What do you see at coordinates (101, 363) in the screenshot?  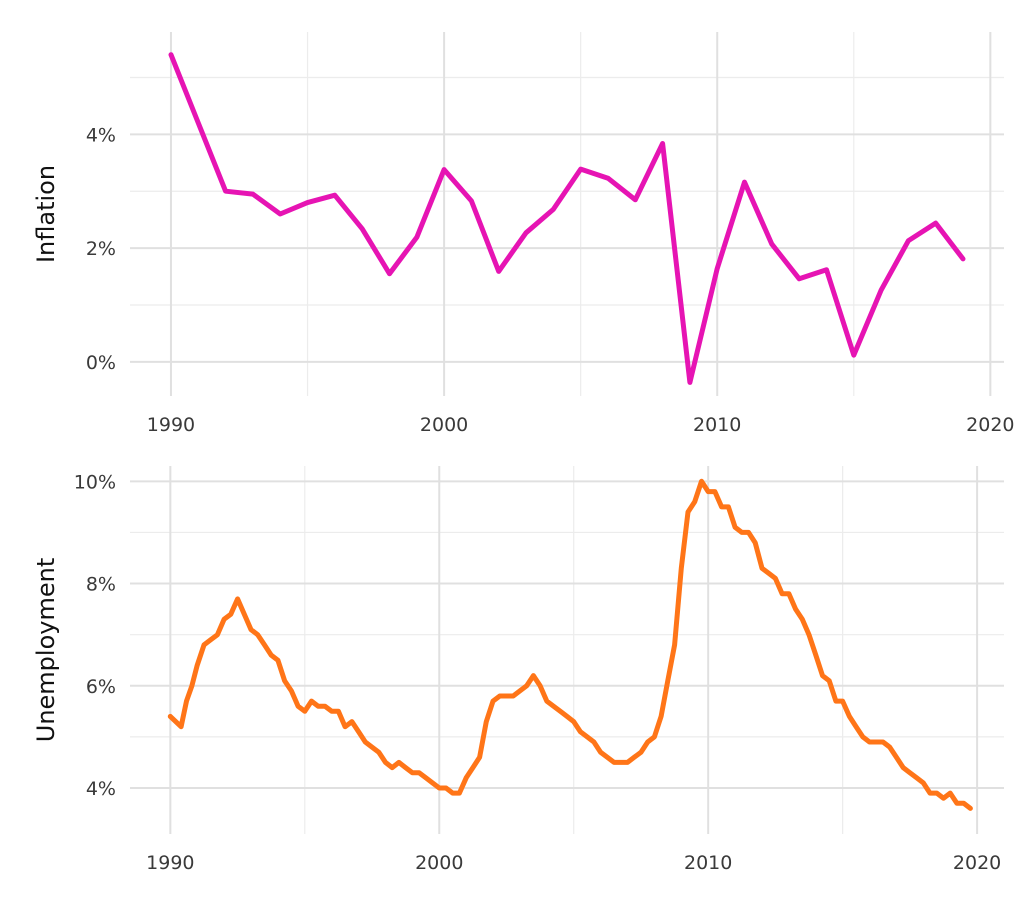 I see `y-tick-label: 0%` at bounding box center [101, 363].